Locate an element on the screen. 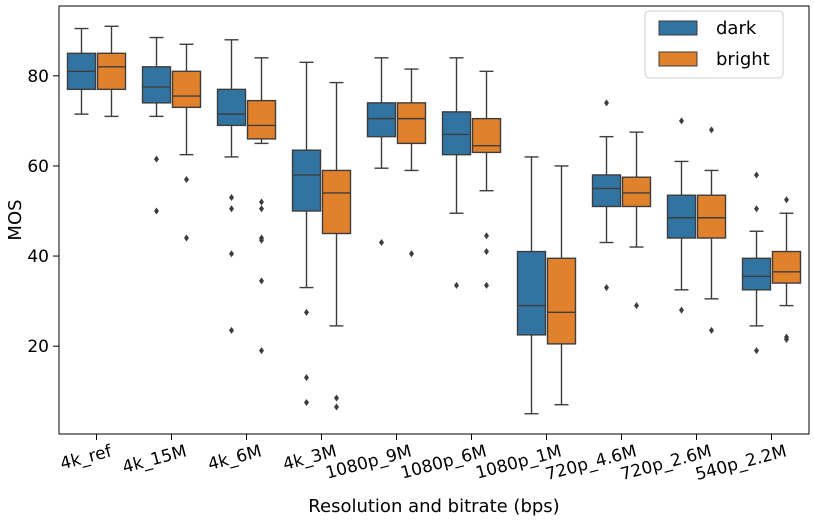 The height and width of the screenshot is (523, 814). y-axis-label: MOS is located at coordinates (15, 219).